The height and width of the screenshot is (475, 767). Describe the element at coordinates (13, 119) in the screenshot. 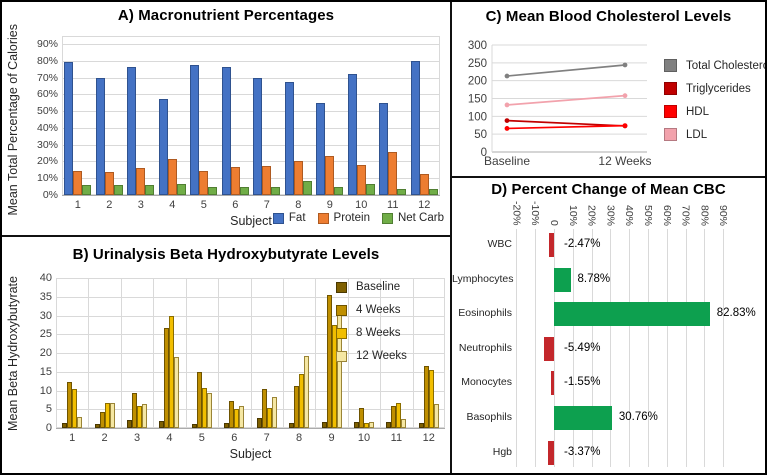

I see `y-axis-label-text: Mean Total Percentage of Calories` at that location.